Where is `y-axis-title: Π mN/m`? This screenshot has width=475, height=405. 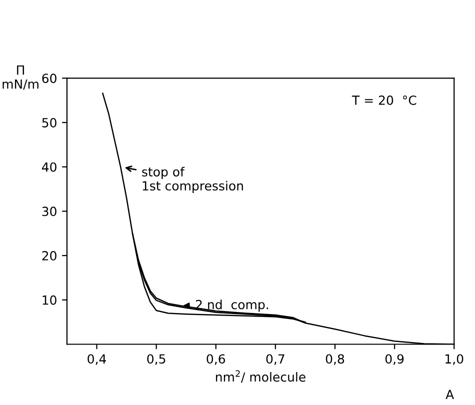
y-axis-title: Π mN/m is located at coordinates (20, 78).